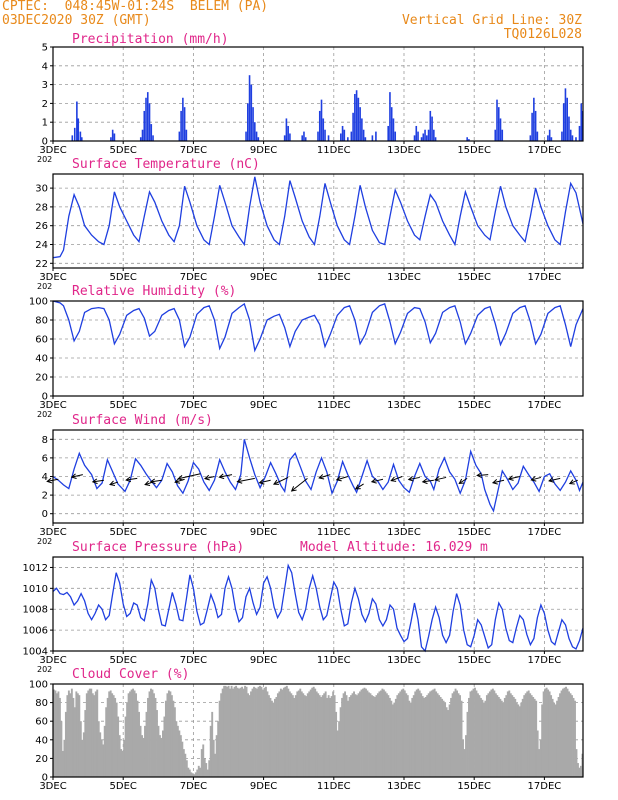  Describe the element at coordinates (158, 547) in the screenshot. I see `panel-title: Surface Pressure (hPa)` at that location.